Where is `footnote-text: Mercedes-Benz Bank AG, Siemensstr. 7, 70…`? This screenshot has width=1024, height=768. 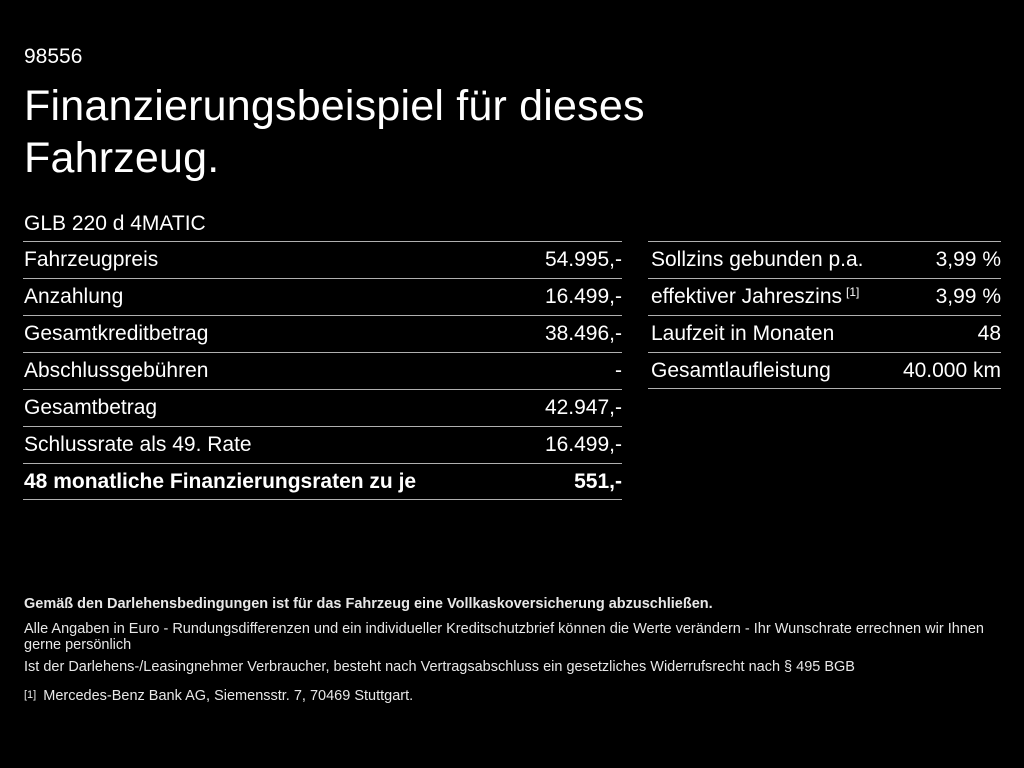 footnote-text: Mercedes-Benz Bank AG, Siemensstr. 7, 70… is located at coordinates (228, 696).